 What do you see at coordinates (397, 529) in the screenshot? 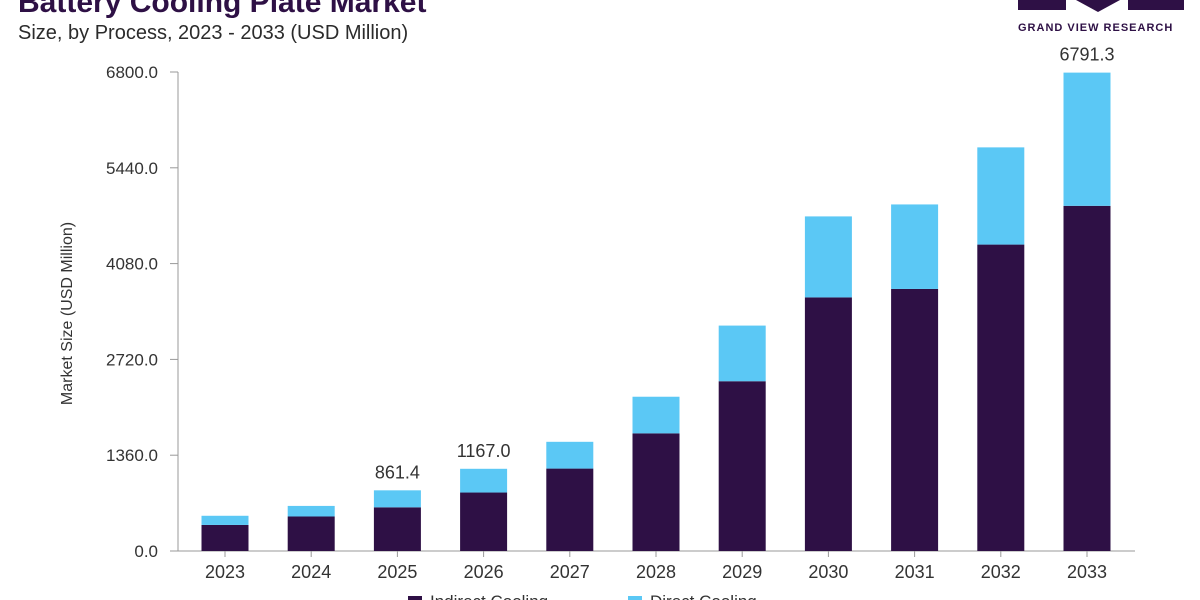
I see `bar-indirect-2025` at bounding box center [397, 529].